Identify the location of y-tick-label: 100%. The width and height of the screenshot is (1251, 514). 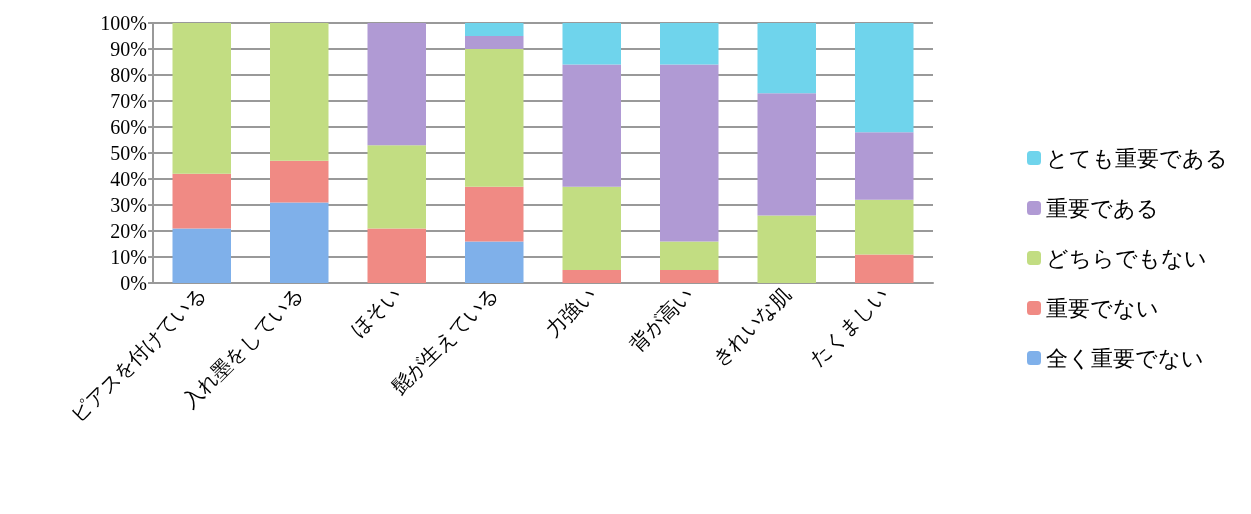
(123, 23).